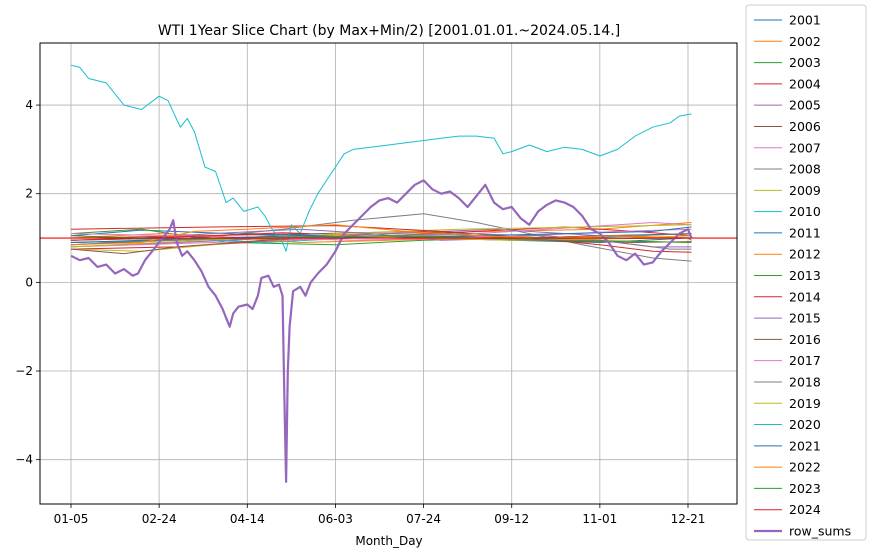 The image size is (873, 558). Describe the element at coordinates (599, 519) in the screenshot. I see `x-tick-label: 11-01` at that location.